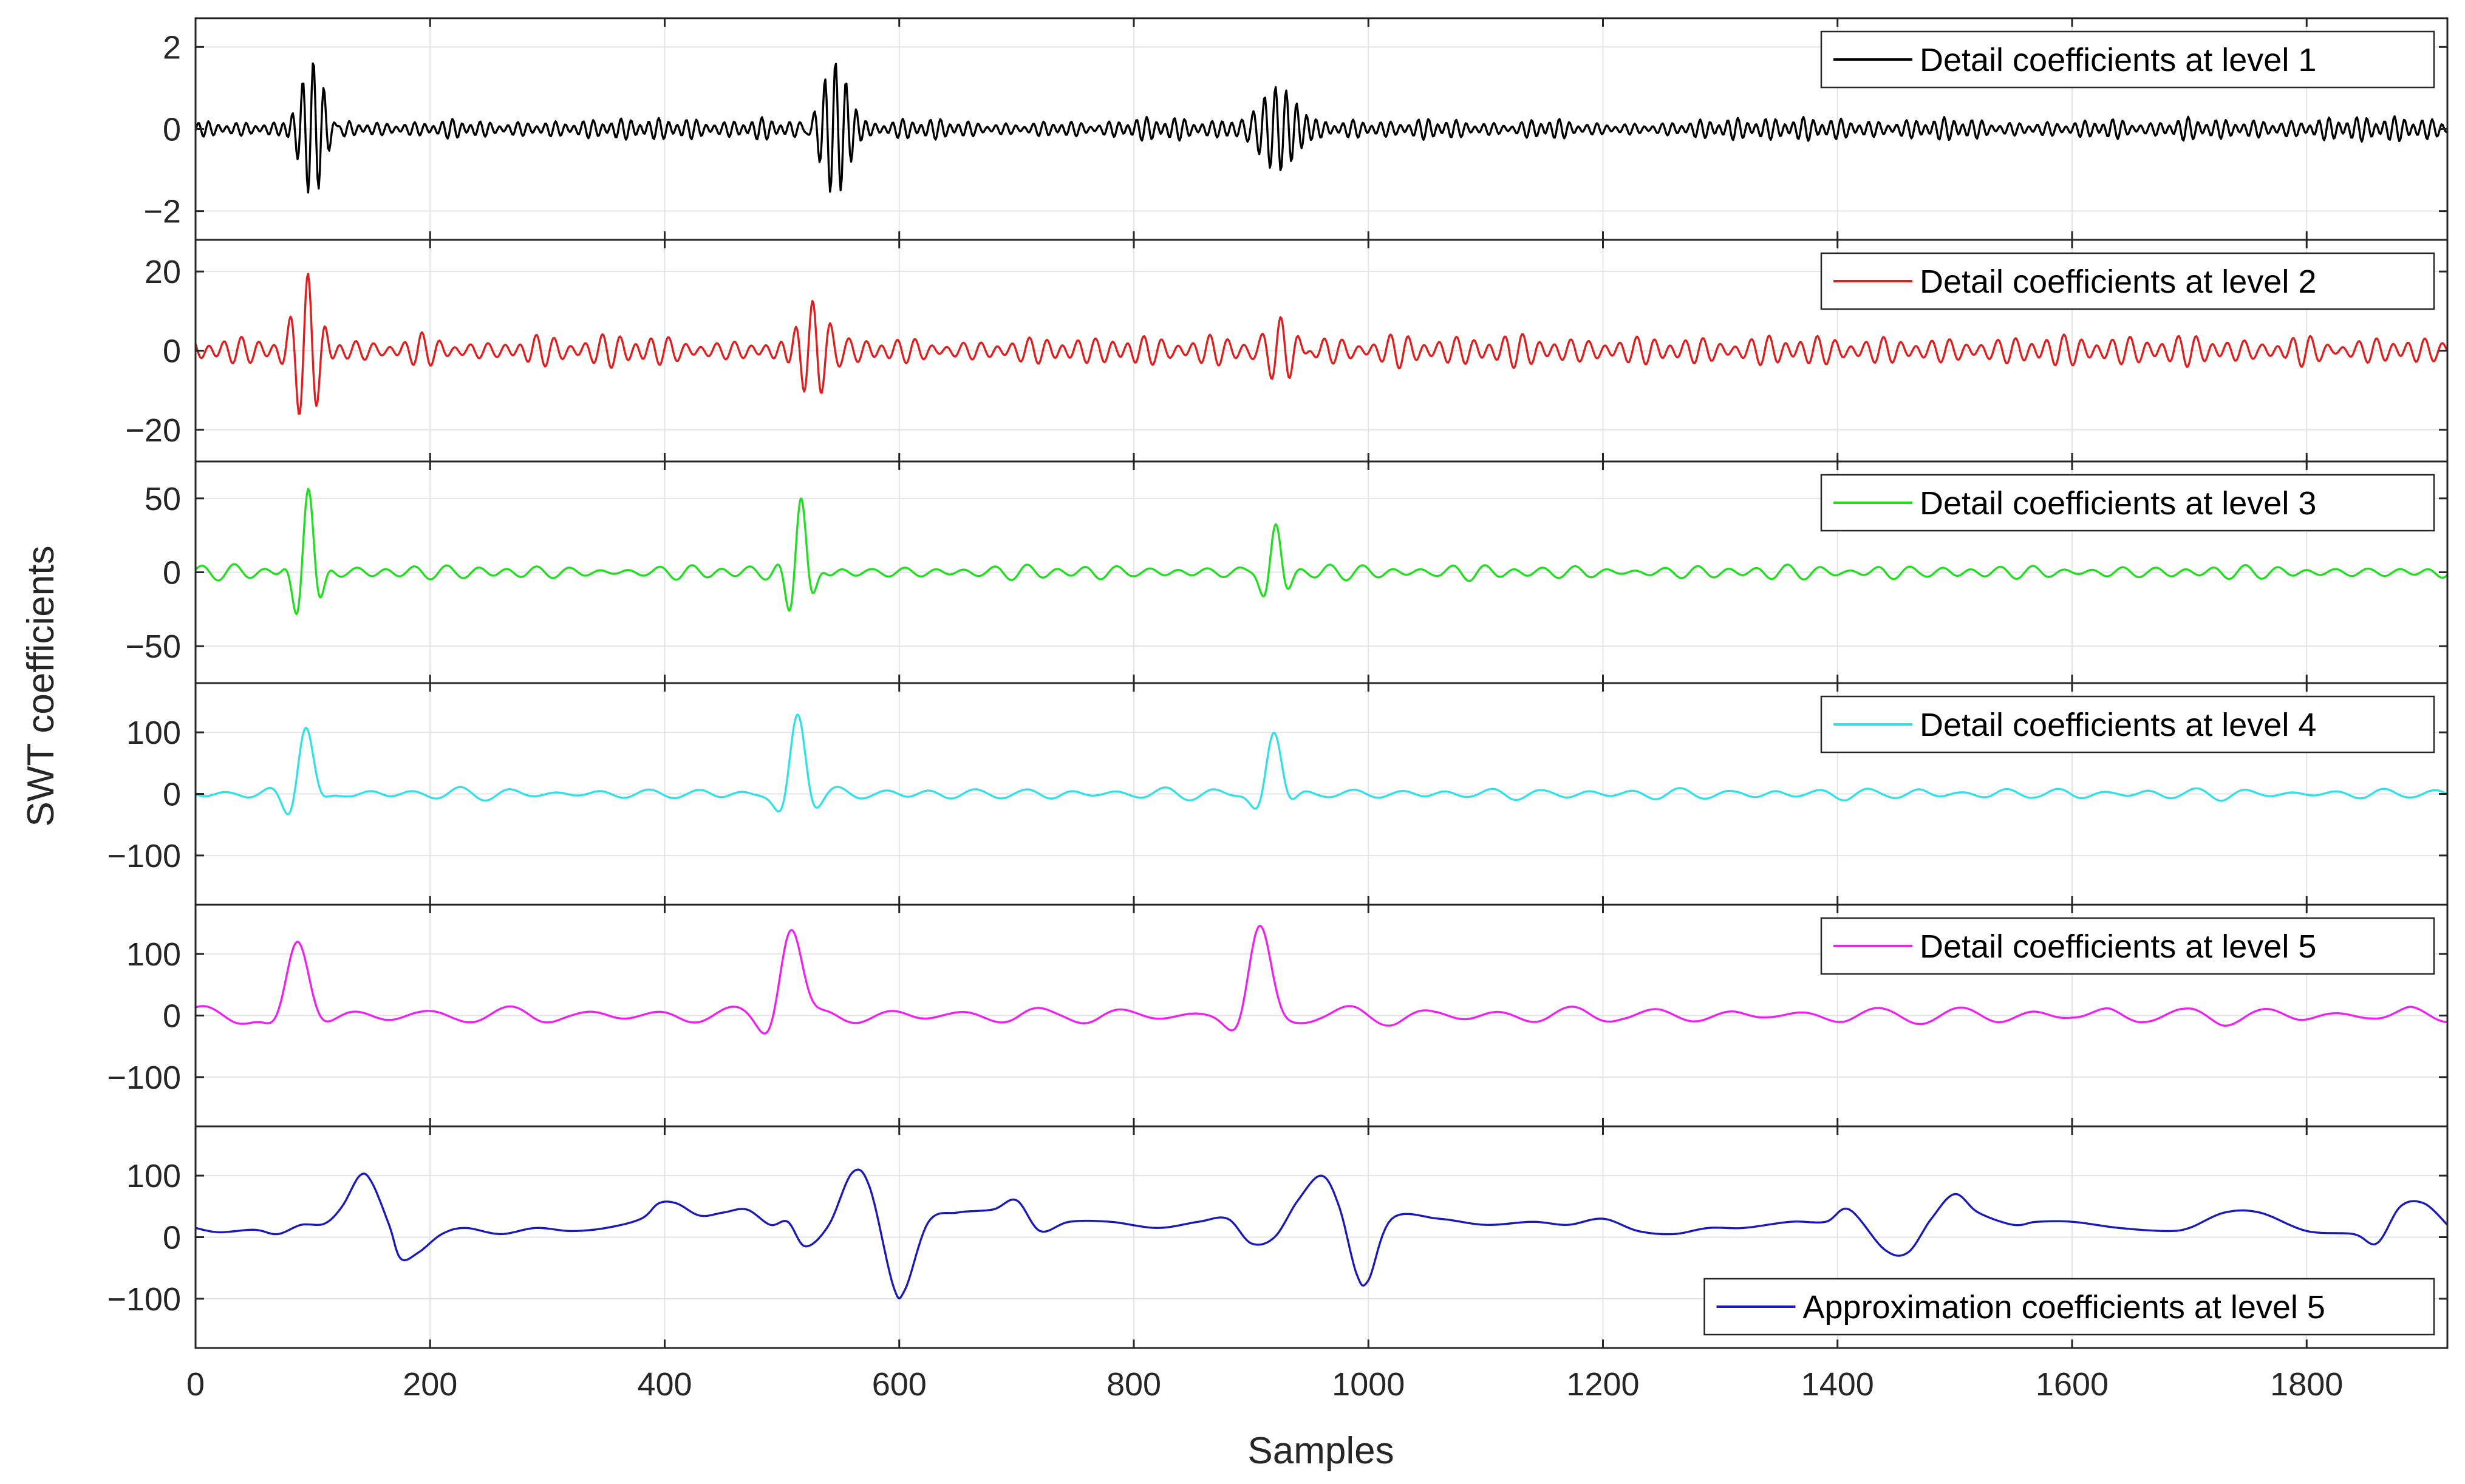  I want to click on legend: Approximation coefficients at level 5, so click(2069, 1307).